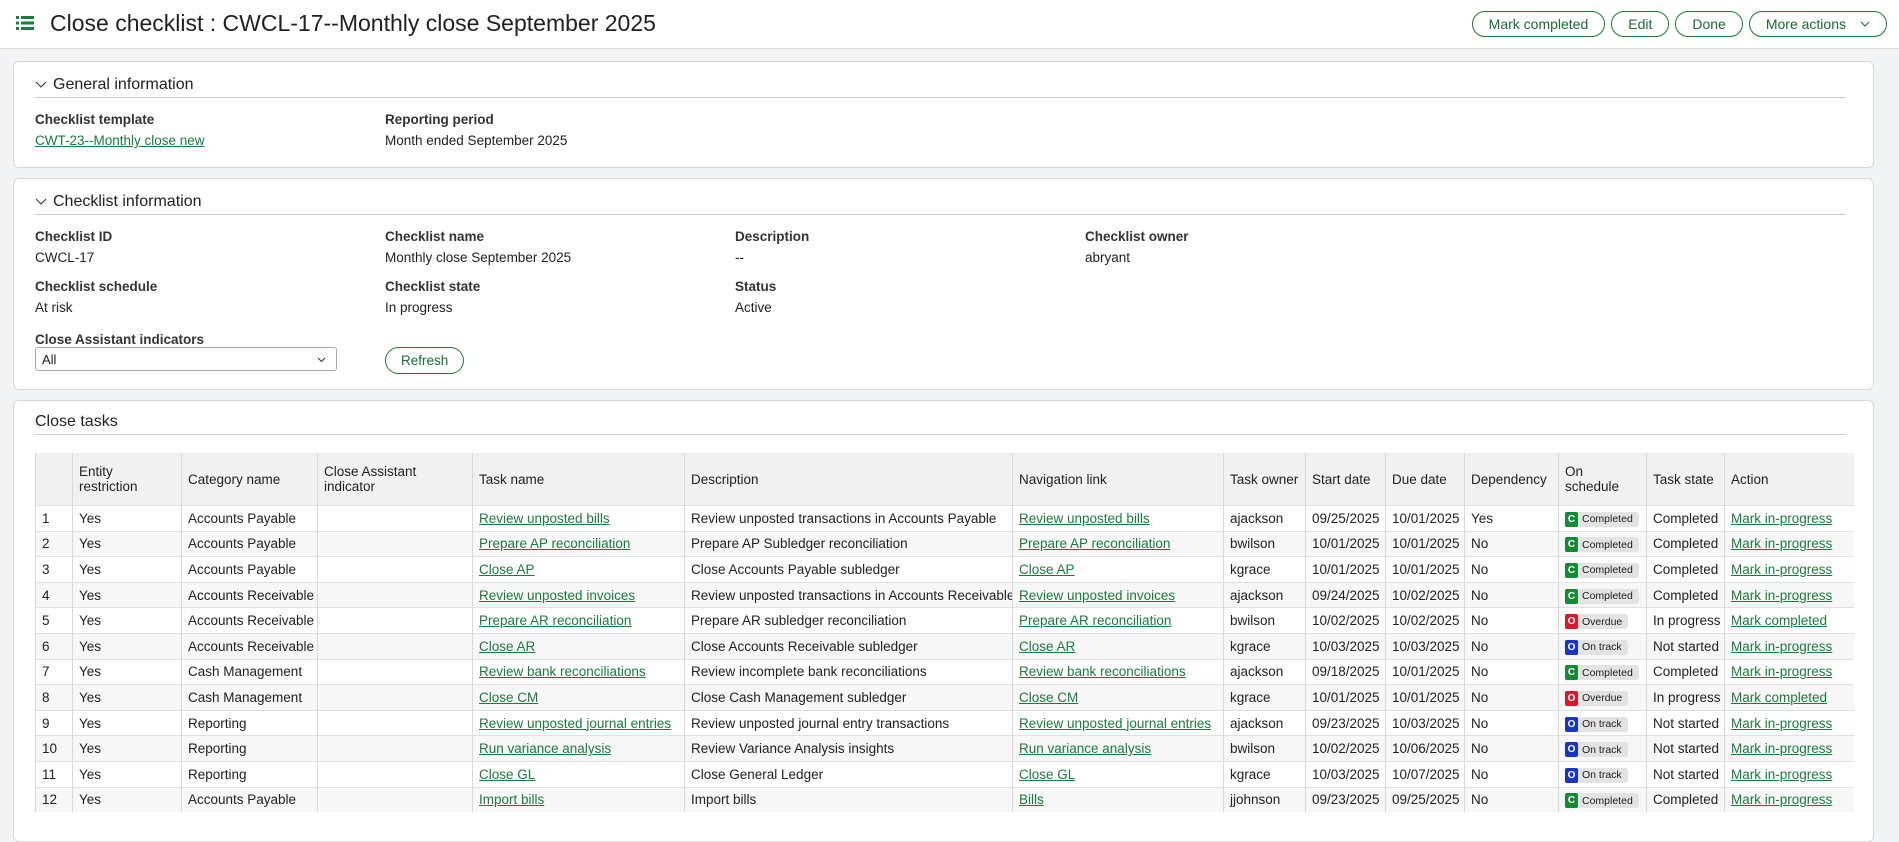  Describe the element at coordinates (1709, 24) in the screenshot. I see `button: Done` at that location.